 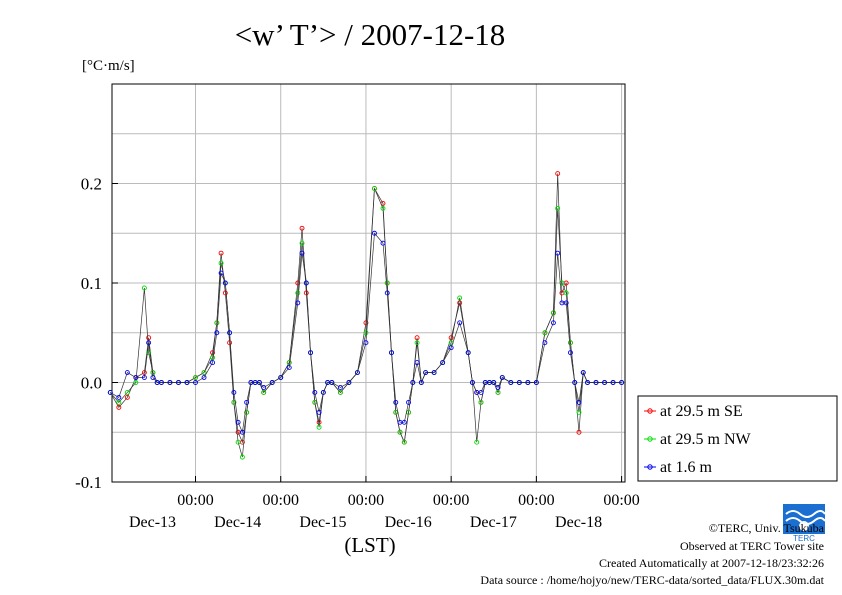 I want to click on x-tick-date-label: Dec-15, so click(x=322, y=522).